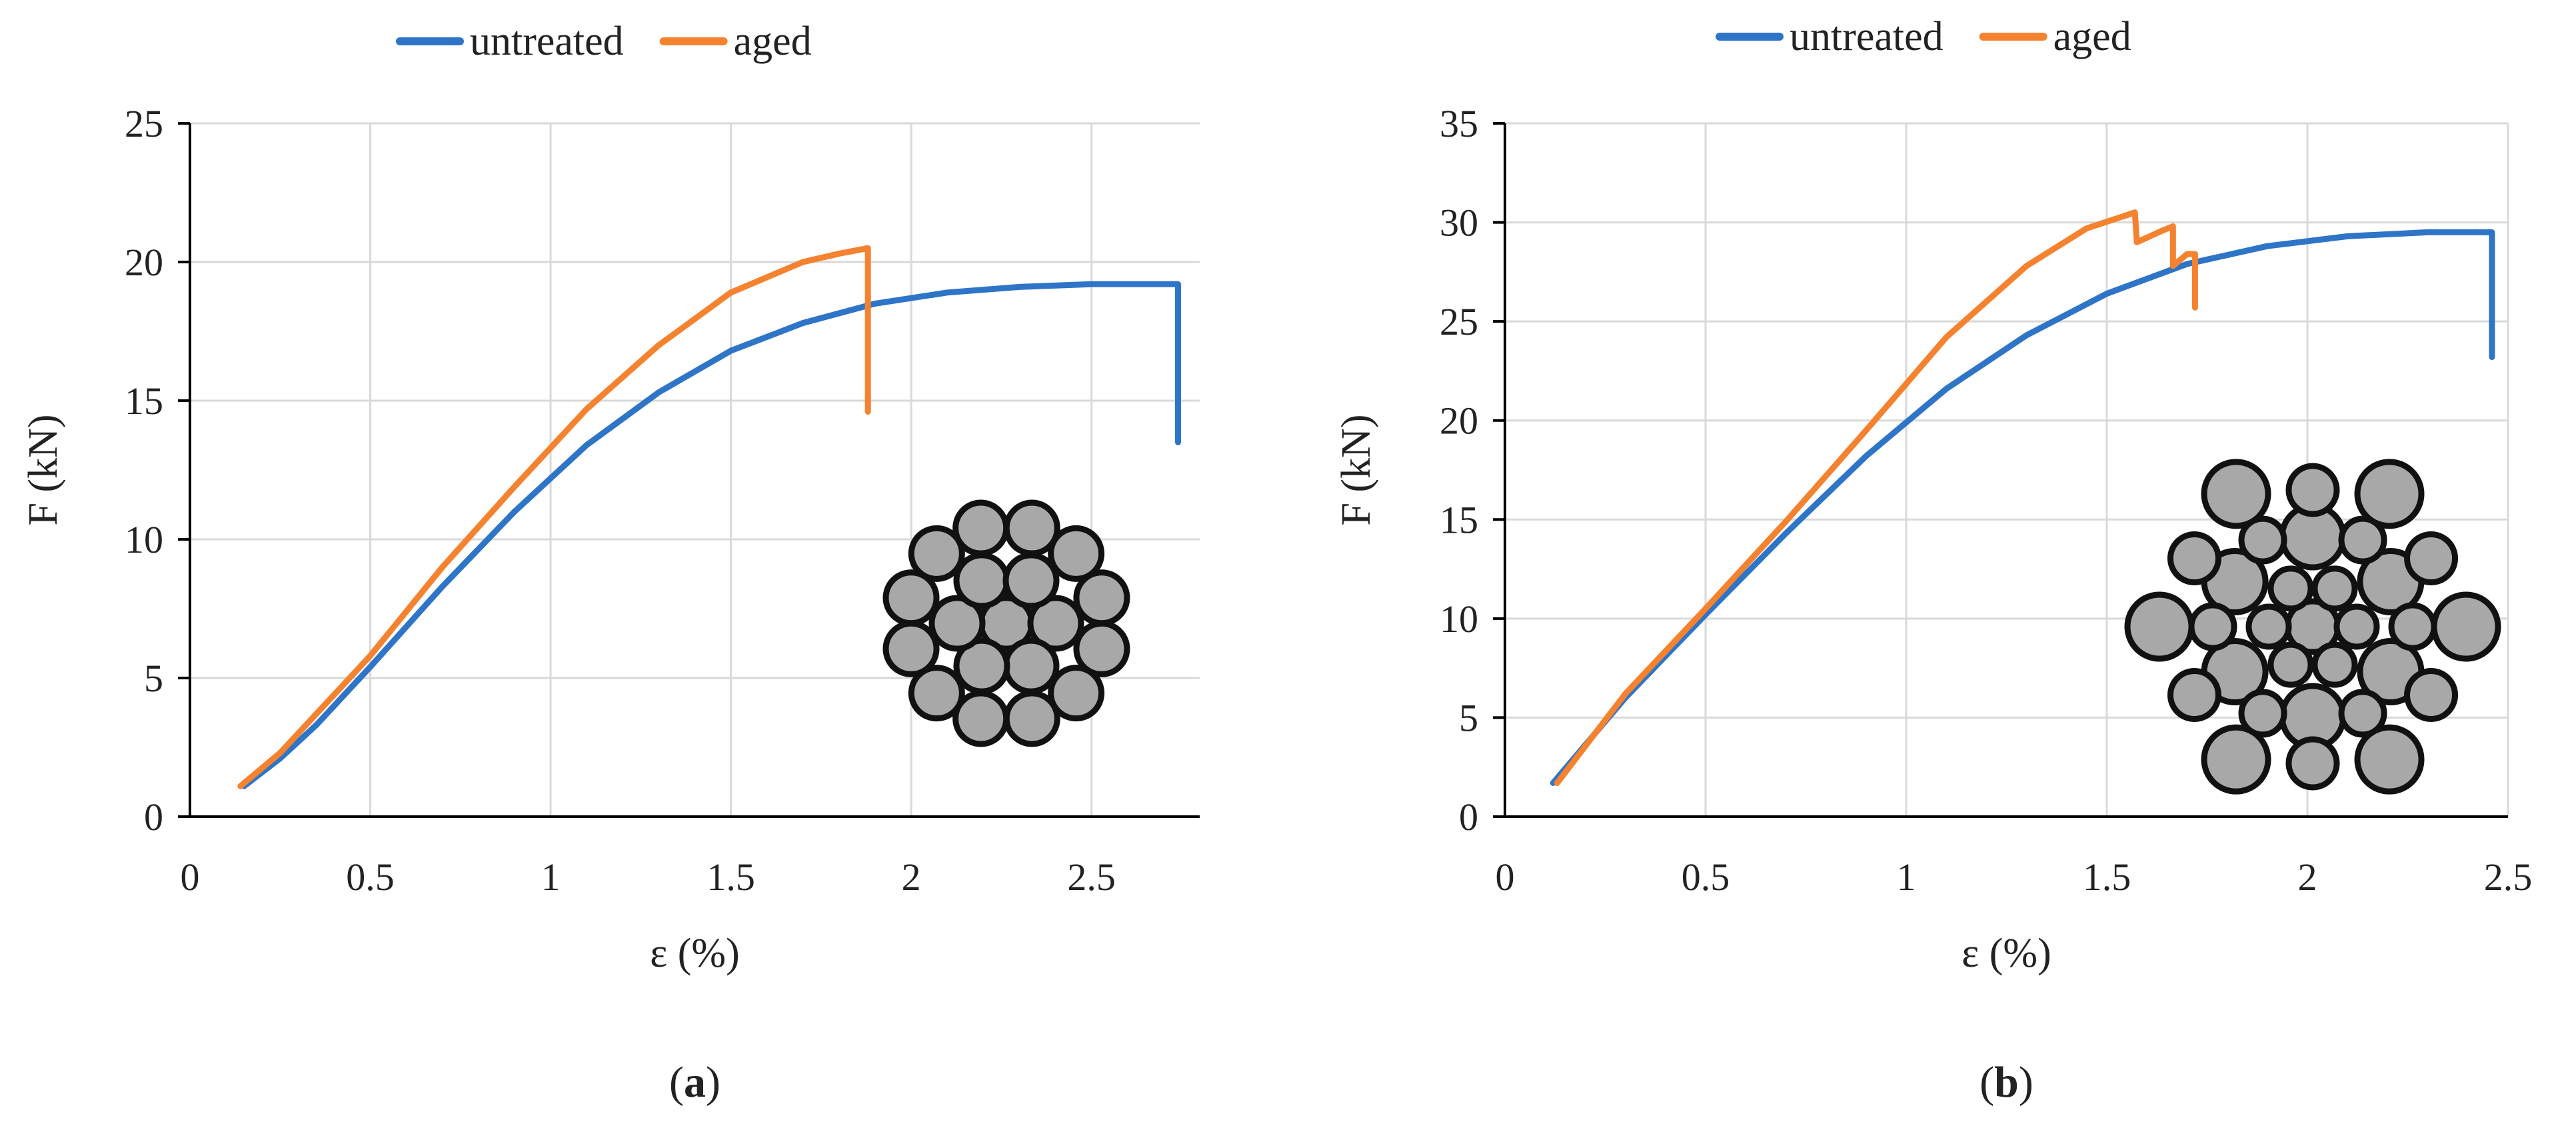 This screenshot has width=2576, height=1140. I want to click on panel-letter: b, so click(2007, 1082).